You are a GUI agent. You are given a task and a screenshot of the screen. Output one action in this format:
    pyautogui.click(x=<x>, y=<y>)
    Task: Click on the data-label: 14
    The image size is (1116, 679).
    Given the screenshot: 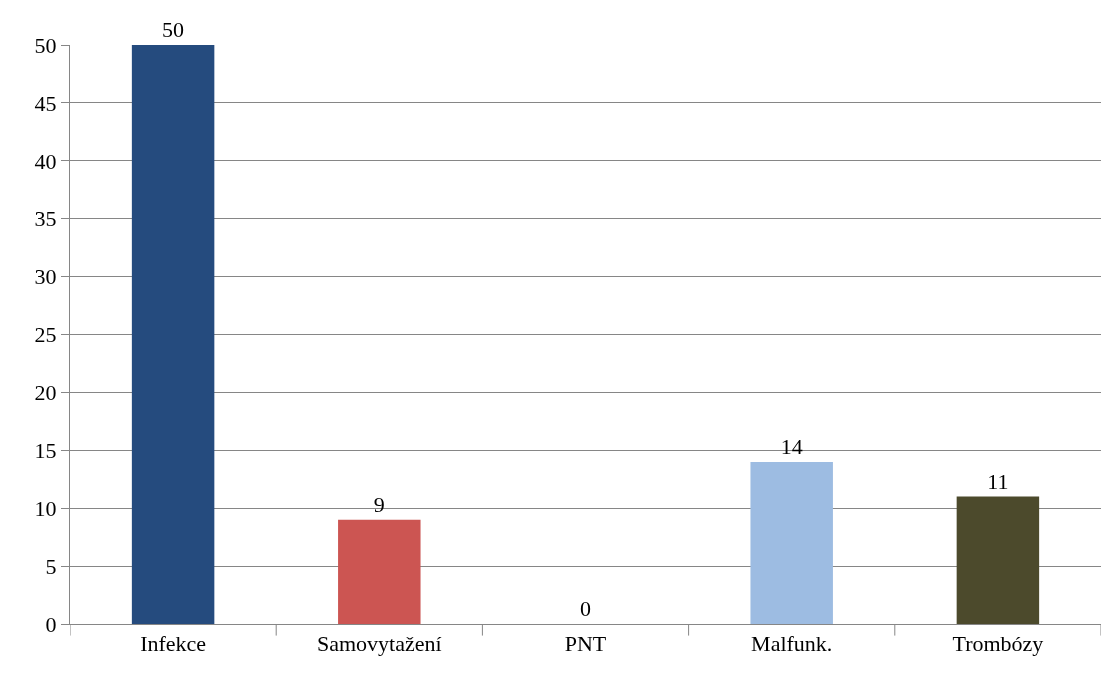 What is the action you would take?
    pyautogui.click(x=791, y=446)
    